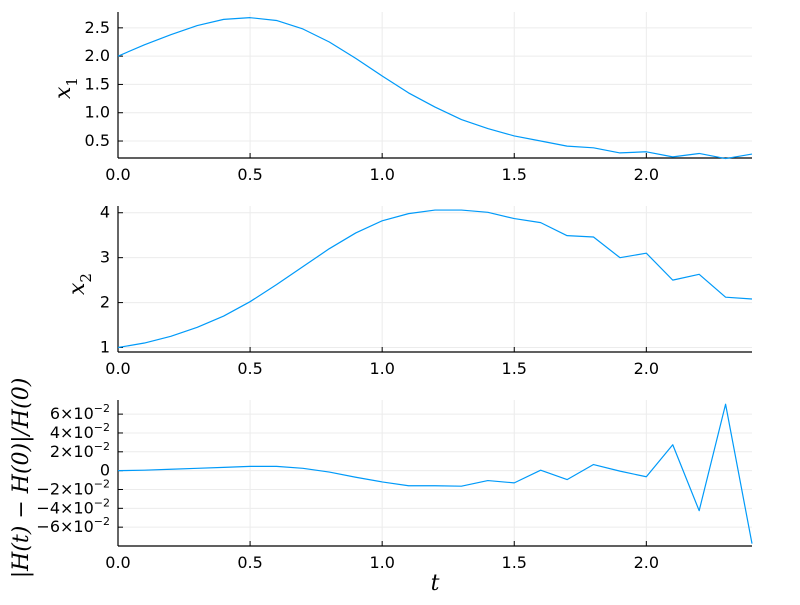 This screenshot has width=800, height=605. I want to click on y-tick-mantissa: −4×10, so click(64, 507).